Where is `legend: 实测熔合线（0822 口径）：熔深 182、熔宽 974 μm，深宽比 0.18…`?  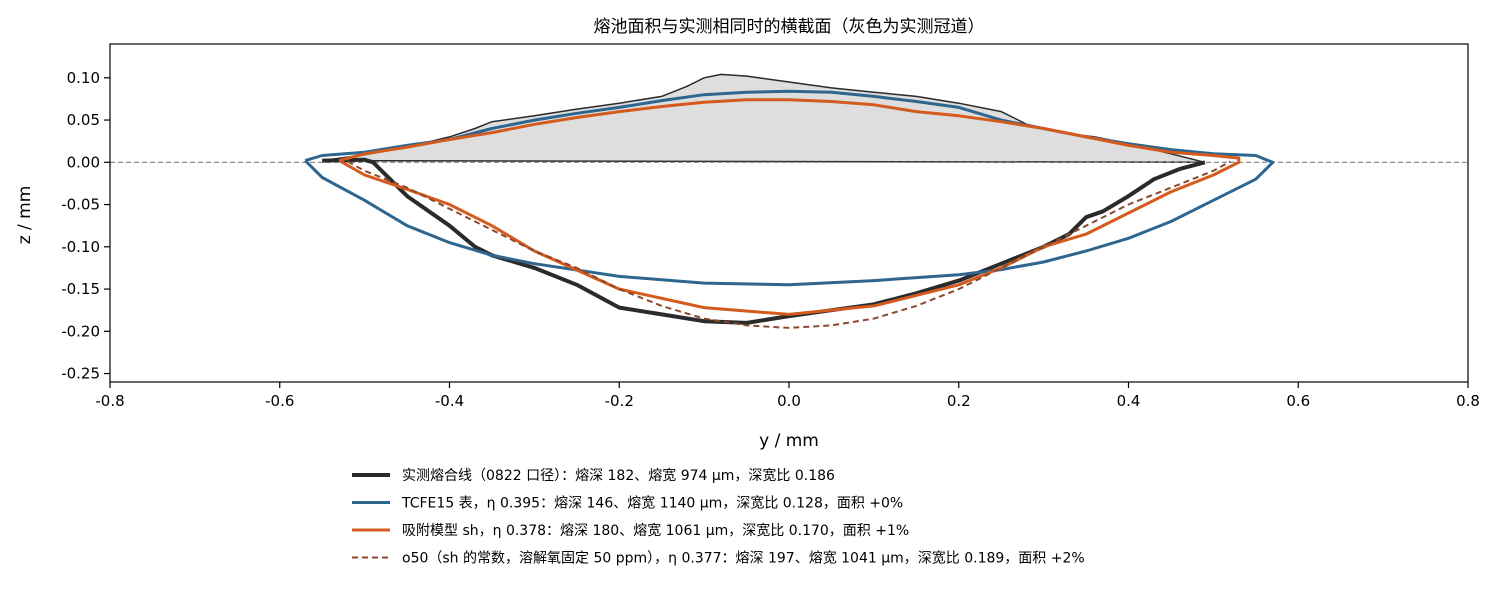
legend: 实测熔合线（0822 口径）：熔深 182、熔宽 974 μm，深宽比 0.18… is located at coordinates (718, 517).